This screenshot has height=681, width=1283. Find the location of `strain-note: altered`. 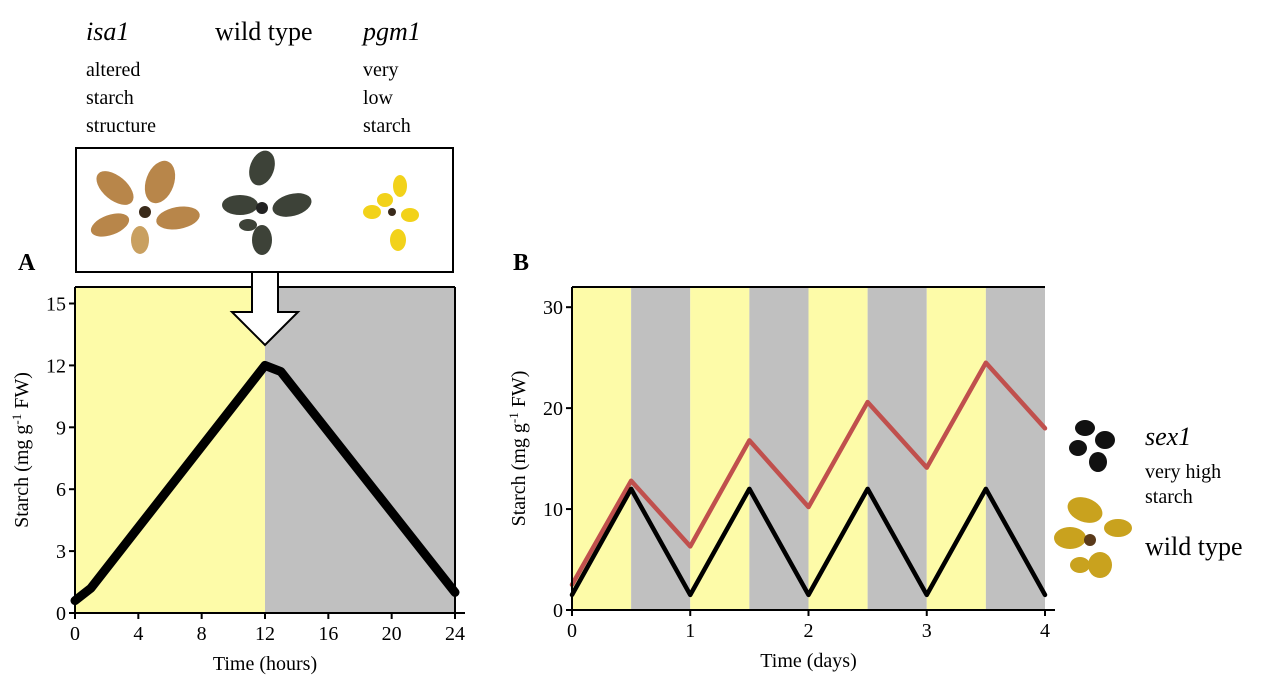

strain-note: altered is located at coordinates (113, 70).